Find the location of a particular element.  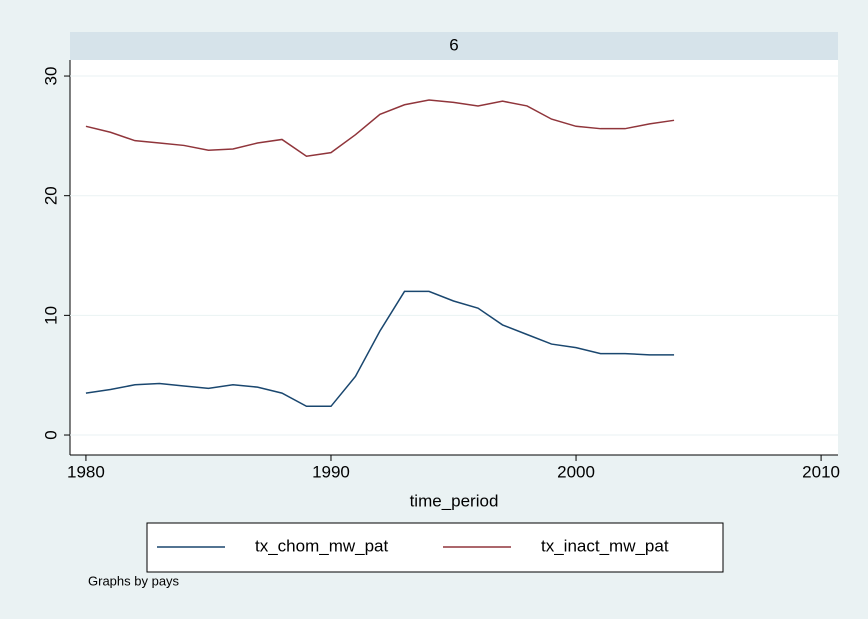

legend is located at coordinates (435, 547).